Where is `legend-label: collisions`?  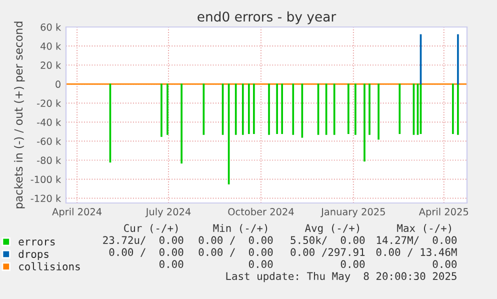
legend-label: collisions is located at coordinates (49, 266).